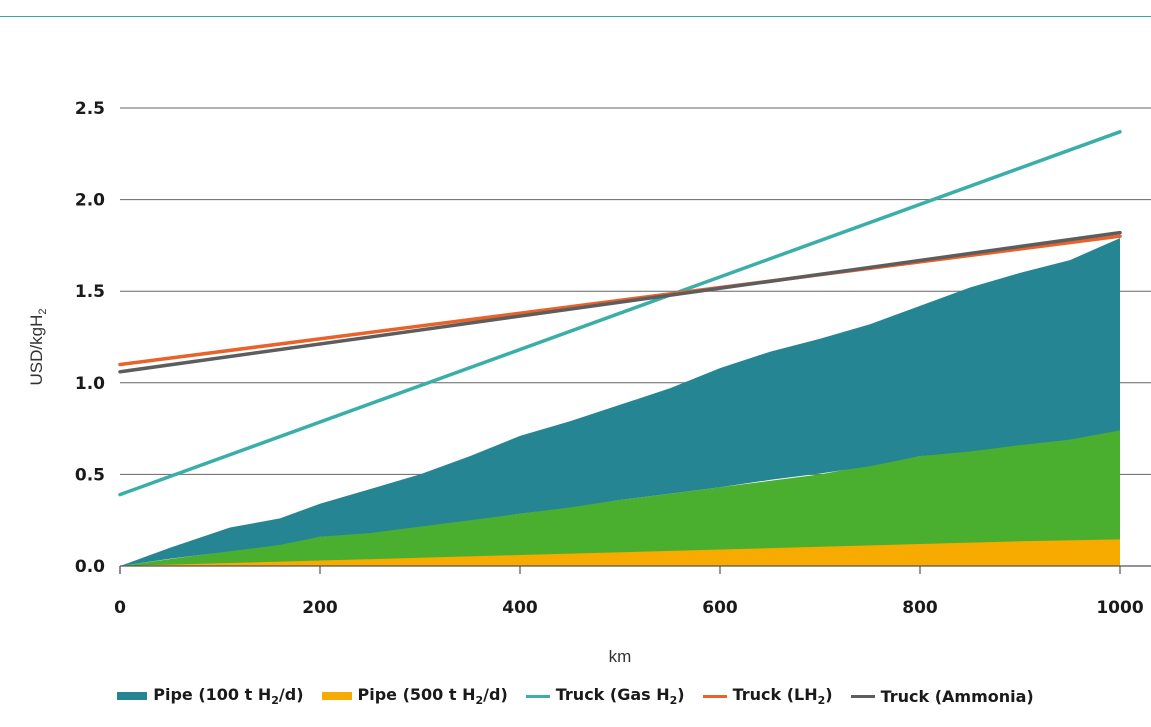 The width and height of the screenshot is (1151, 727). What do you see at coordinates (90, 292) in the screenshot?
I see `y-tick-label: 1.5` at bounding box center [90, 292].